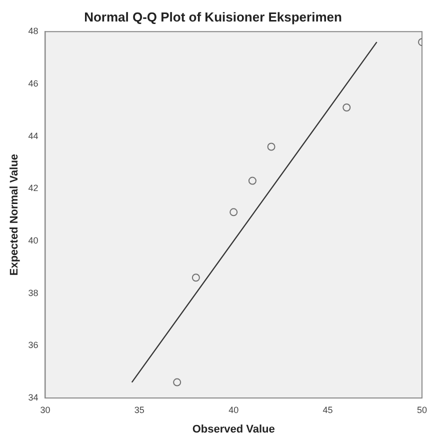  Describe the element at coordinates (233, 429) in the screenshot. I see `x-axis-title: Observed Value` at that location.